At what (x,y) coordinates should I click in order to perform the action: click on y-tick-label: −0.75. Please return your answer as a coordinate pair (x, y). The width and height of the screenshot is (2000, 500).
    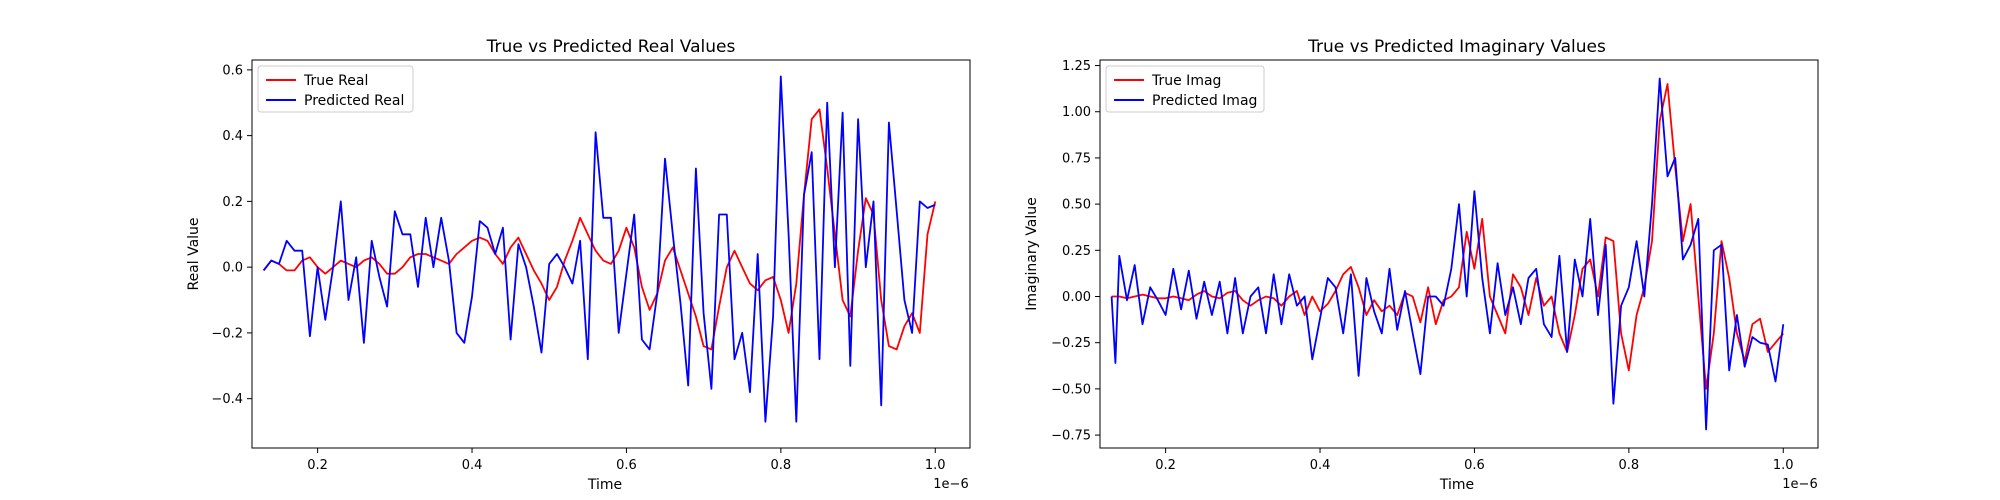
    Looking at the image, I should click on (1071, 436).